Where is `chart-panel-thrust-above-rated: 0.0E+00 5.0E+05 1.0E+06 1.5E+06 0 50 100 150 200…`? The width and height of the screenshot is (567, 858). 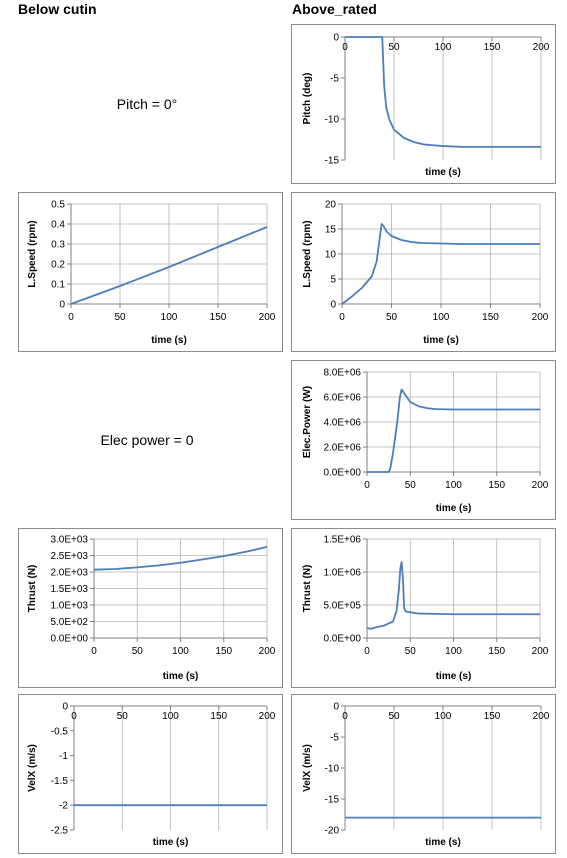
chart-panel-thrust-above-rated: 0.0E+00 5.0E+05 1.0E+06 1.5E+06 0 50 100 150 200… is located at coordinates (423, 608).